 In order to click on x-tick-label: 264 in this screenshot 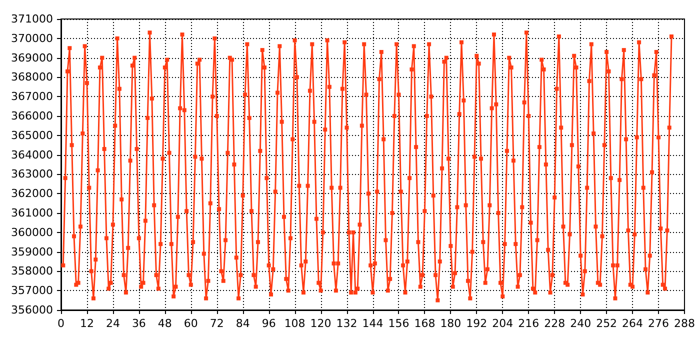, I will do `click(633, 323)`.